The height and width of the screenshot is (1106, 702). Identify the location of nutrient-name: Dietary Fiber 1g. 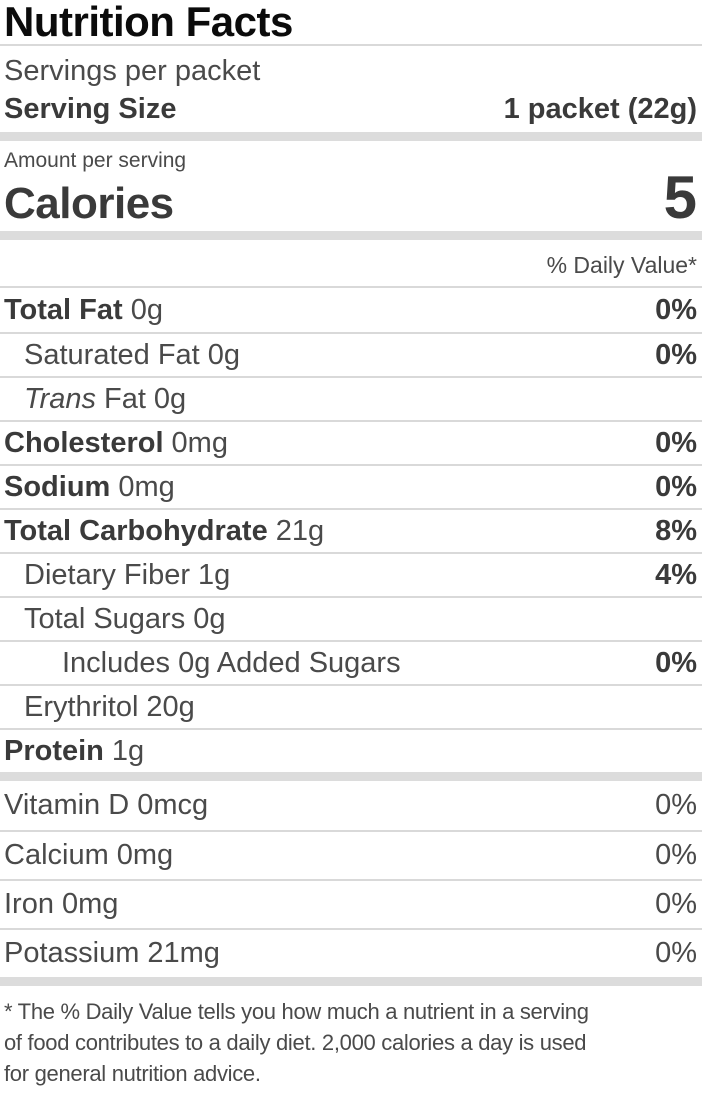
(127, 574).